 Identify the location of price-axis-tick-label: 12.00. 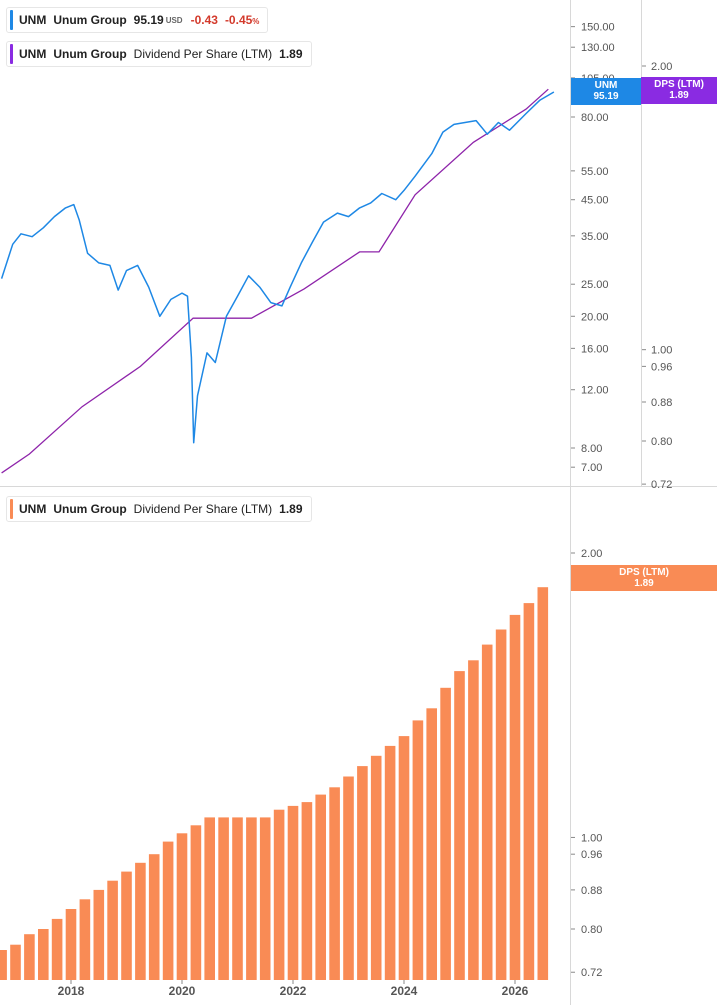
(595, 391).